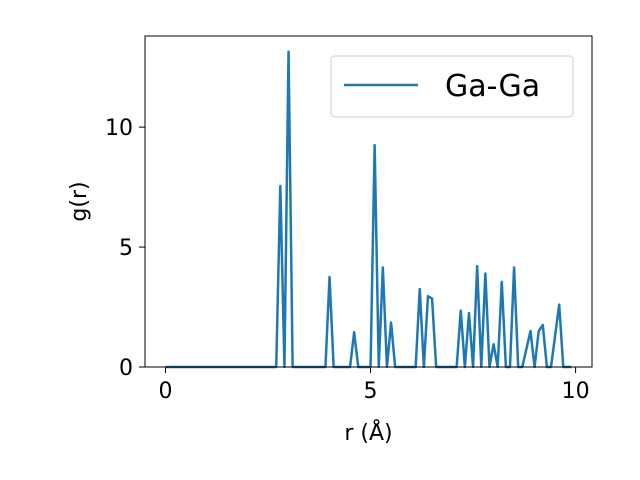 The image size is (640, 480). Describe the element at coordinates (119, 128) in the screenshot. I see `y-tick-label: 10` at that location.